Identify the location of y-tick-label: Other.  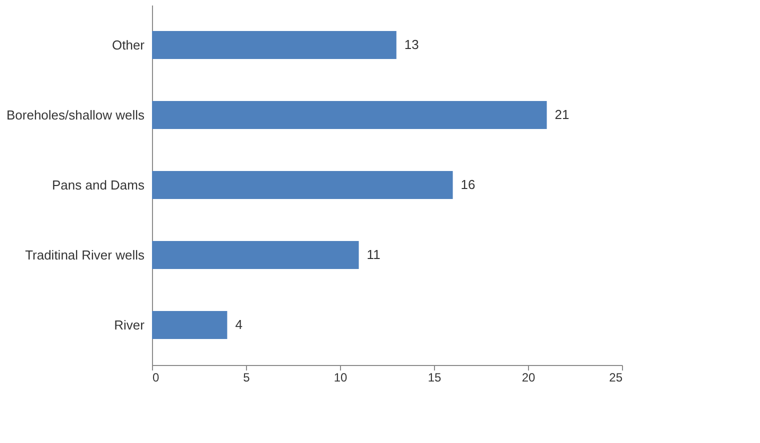
(129, 45).